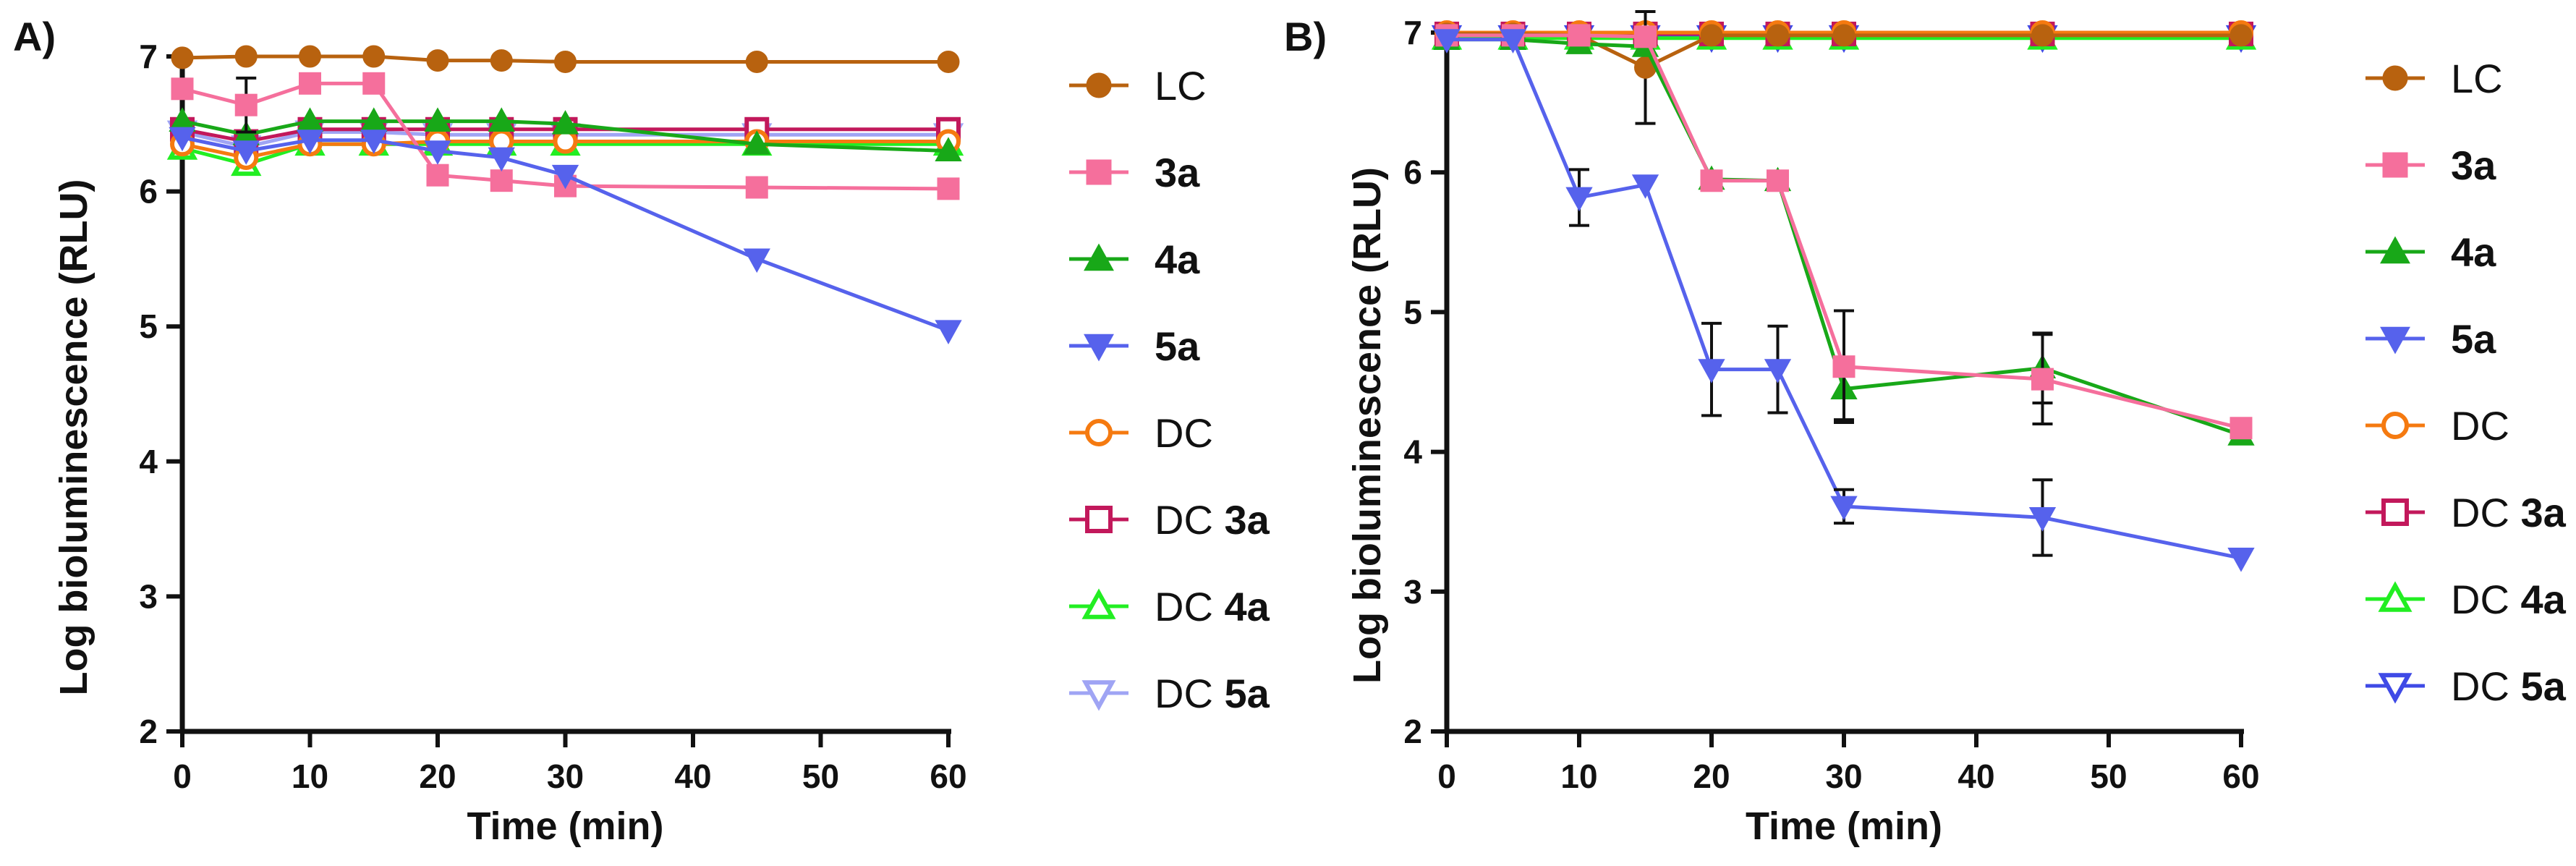 Image resolution: width=2576 pixels, height=866 pixels. Describe the element at coordinates (1134, 259) in the screenshot. I see `legend-item-4a: 4a` at that location.